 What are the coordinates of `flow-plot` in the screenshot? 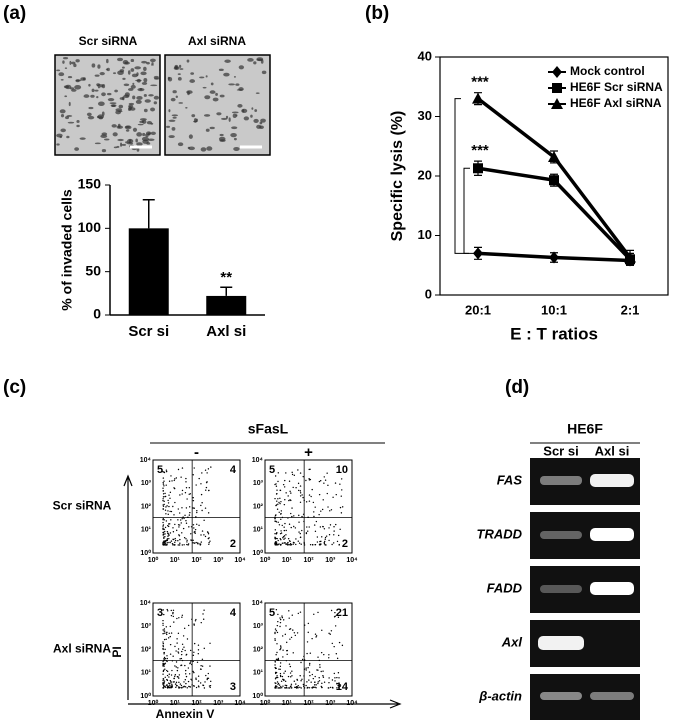 It's located at (196, 506).